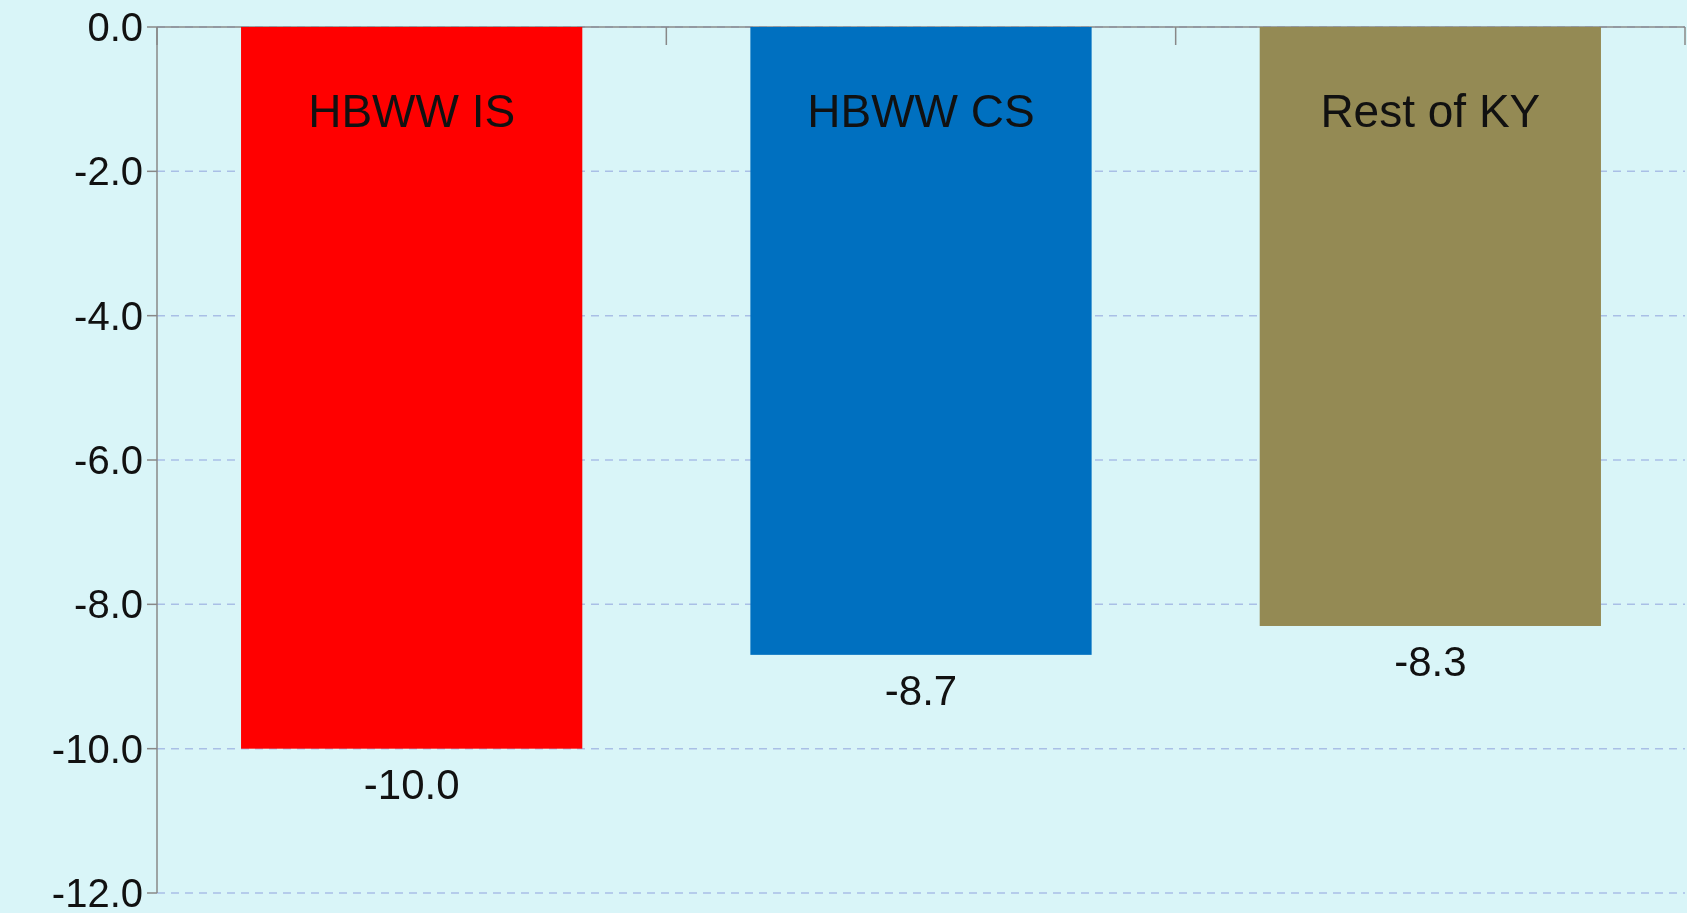 This screenshot has width=1687, height=913. What do you see at coordinates (115, 27) in the screenshot?
I see `y-tick-label: 0.0` at bounding box center [115, 27].